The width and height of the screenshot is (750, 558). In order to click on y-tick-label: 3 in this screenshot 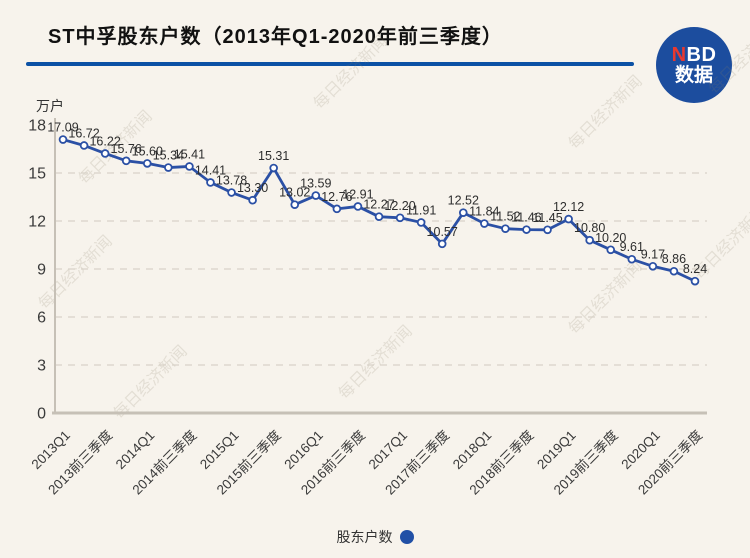, I will do `click(41, 366)`.